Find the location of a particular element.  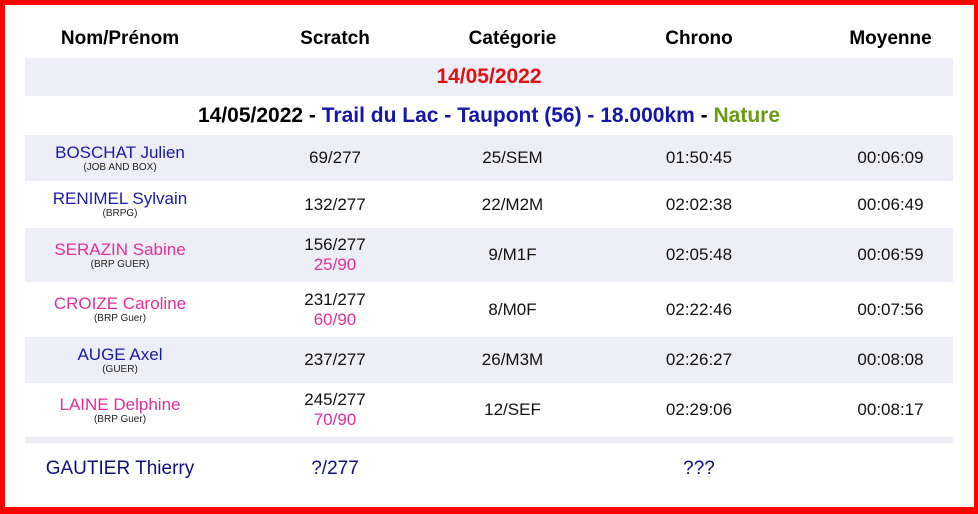

pending-row: GAUTIER Thierry ?/277 ??? is located at coordinates (489, 469).